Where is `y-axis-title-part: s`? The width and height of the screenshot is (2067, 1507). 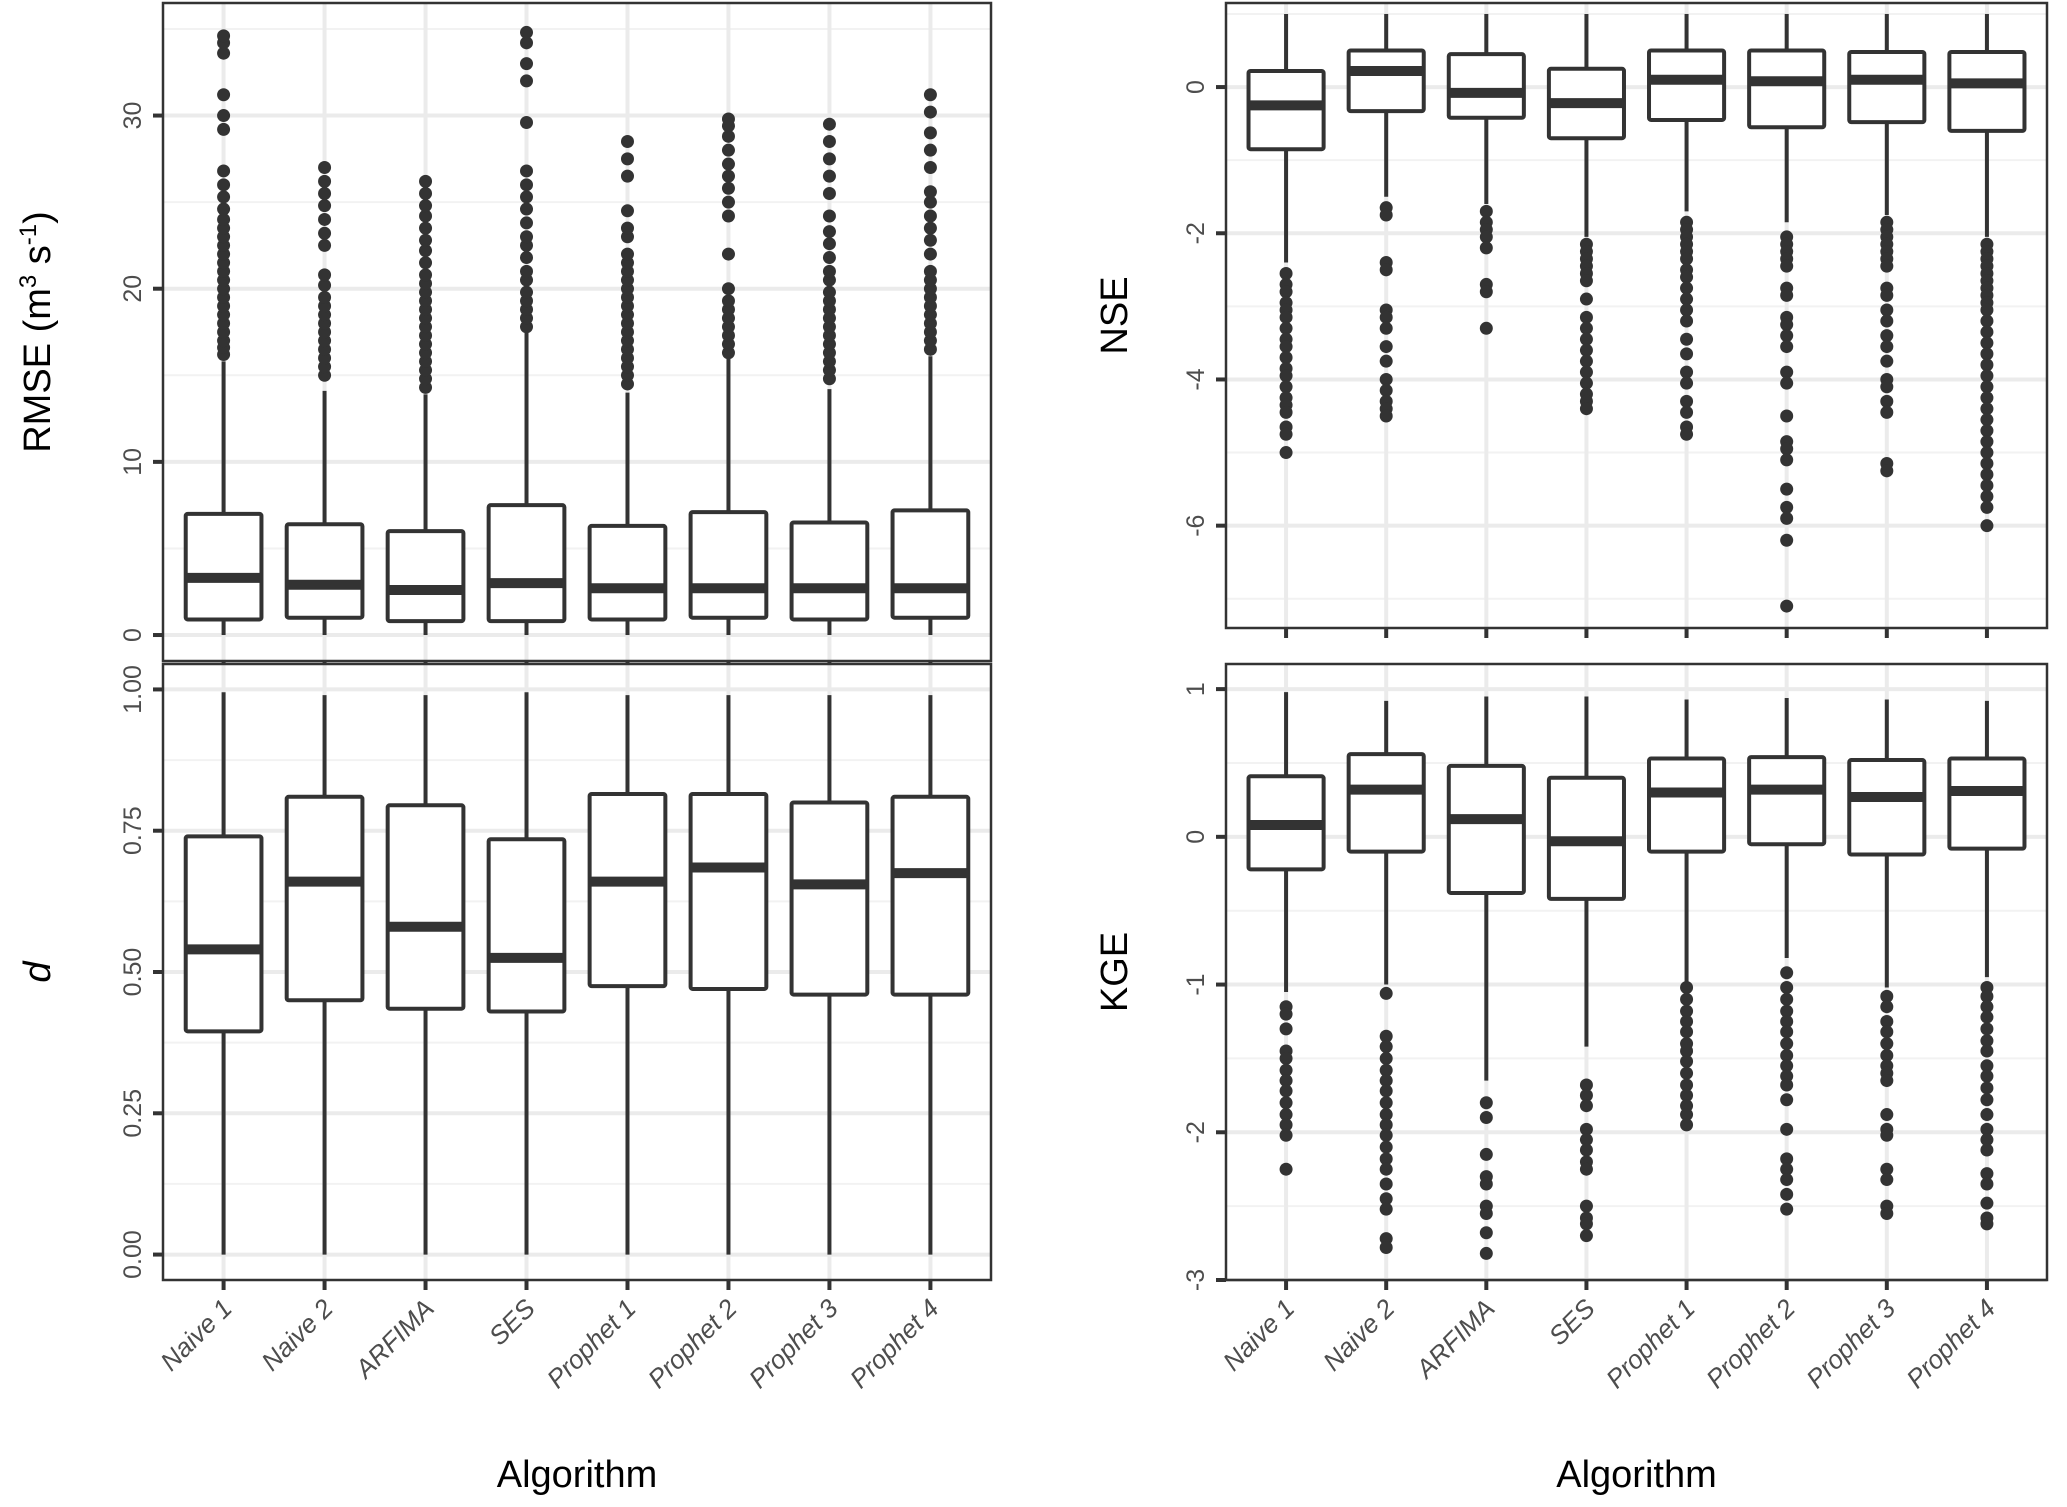
y-axis-title-part: s is located at coordinates (38, 260).